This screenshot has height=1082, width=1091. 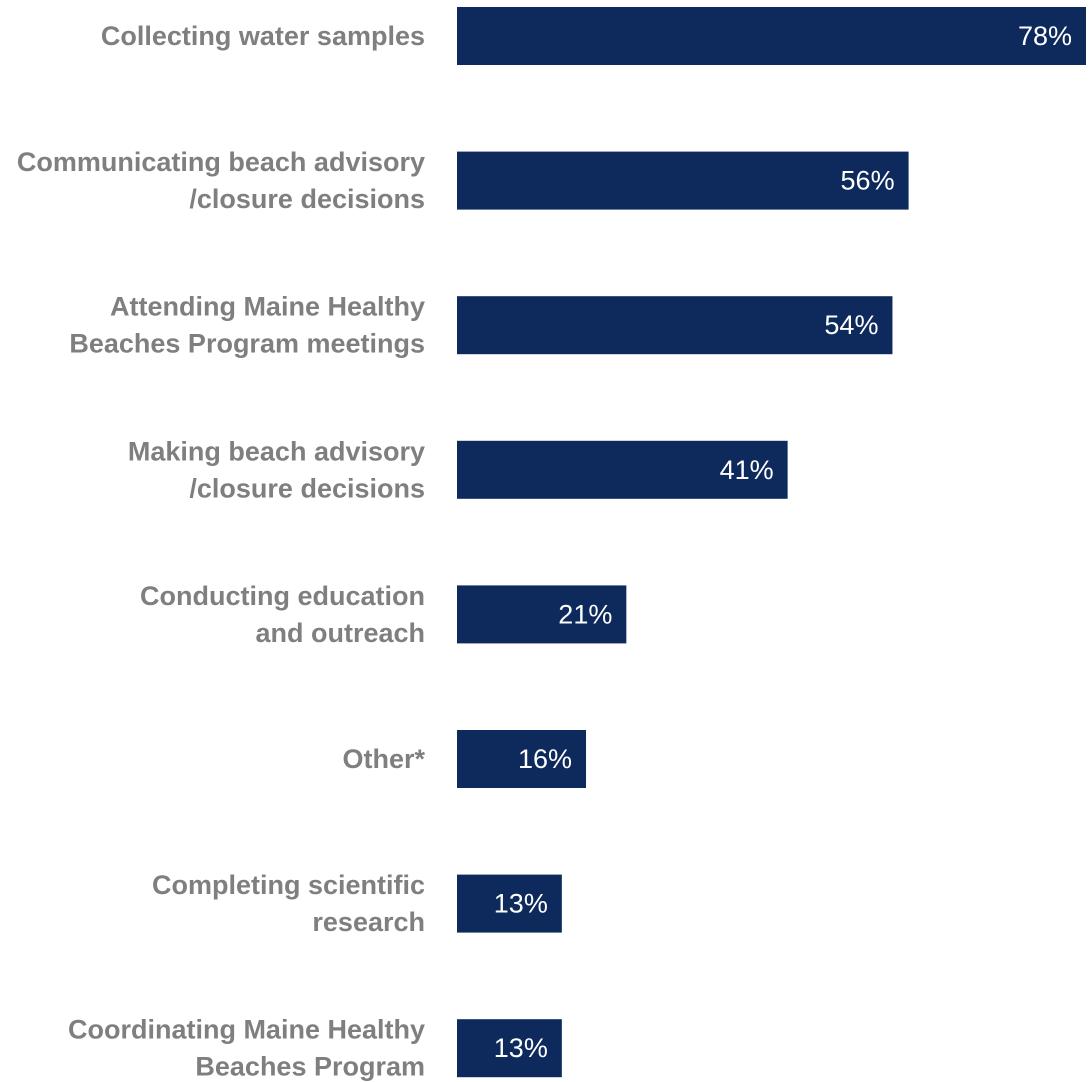 I want to click on category-label-4: Conducting education and outreach, so click(x=282, y=614).